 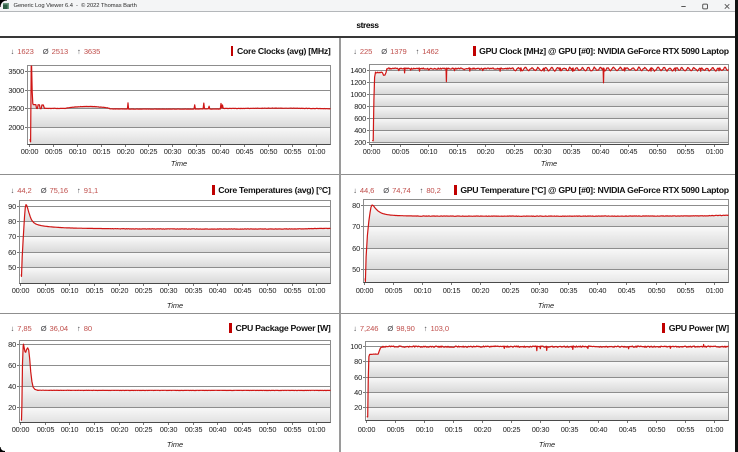 What do you see at coordinates (358, 94) in the screenshot?
I see `svg-text: 1000` at bounding box center [358, 94].